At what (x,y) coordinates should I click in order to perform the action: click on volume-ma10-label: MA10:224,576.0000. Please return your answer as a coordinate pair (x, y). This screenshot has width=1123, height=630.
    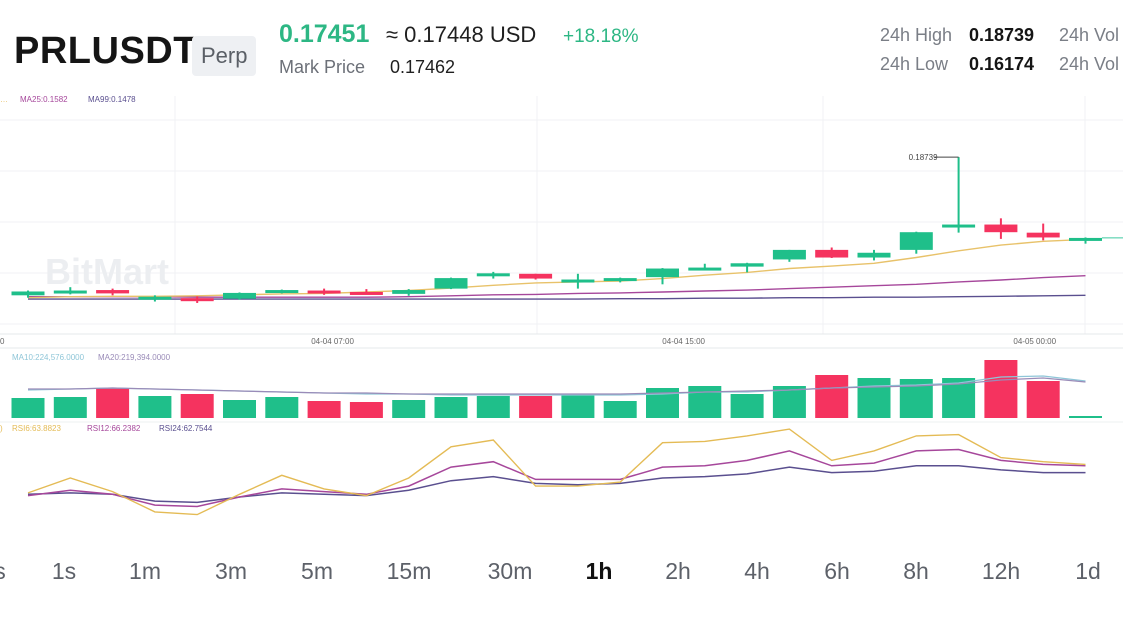
    Looking at the image, I should click on (48, 357).